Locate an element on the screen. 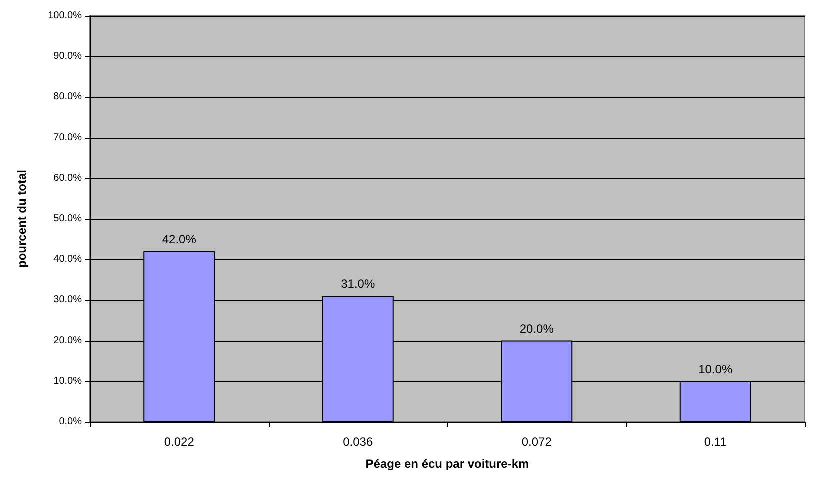 The image size is (819, 478). y-tick-label: 80.0% is located at coordinates (68, 97).